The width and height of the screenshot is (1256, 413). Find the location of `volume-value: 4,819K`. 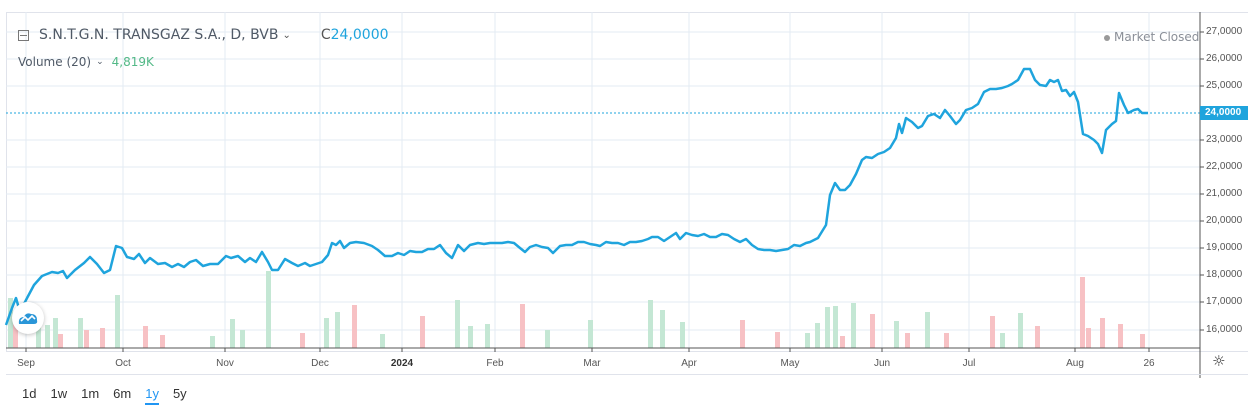

volume-value: 4,819K is located at coordinates (132, 62).